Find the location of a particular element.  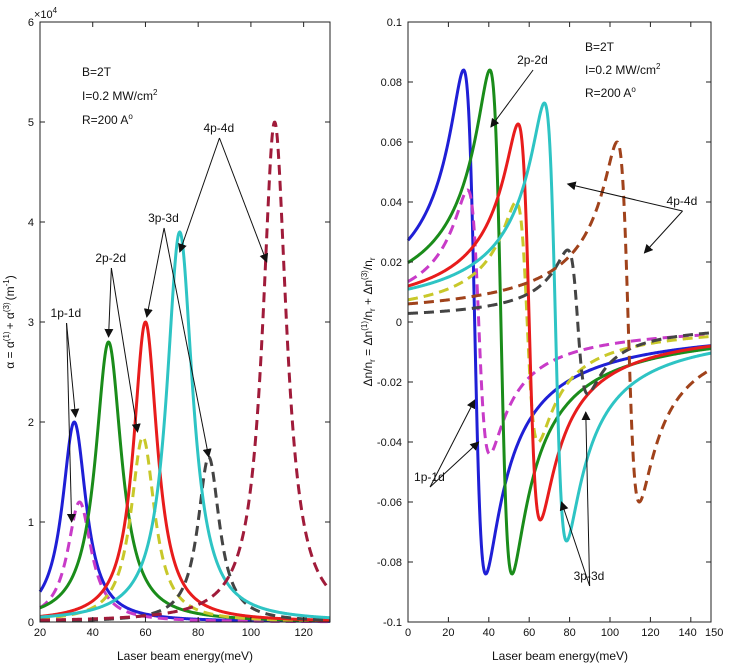

y-axis-title: α = α(1)+ α(3)(m-1) is located at coordinates (9, 322).